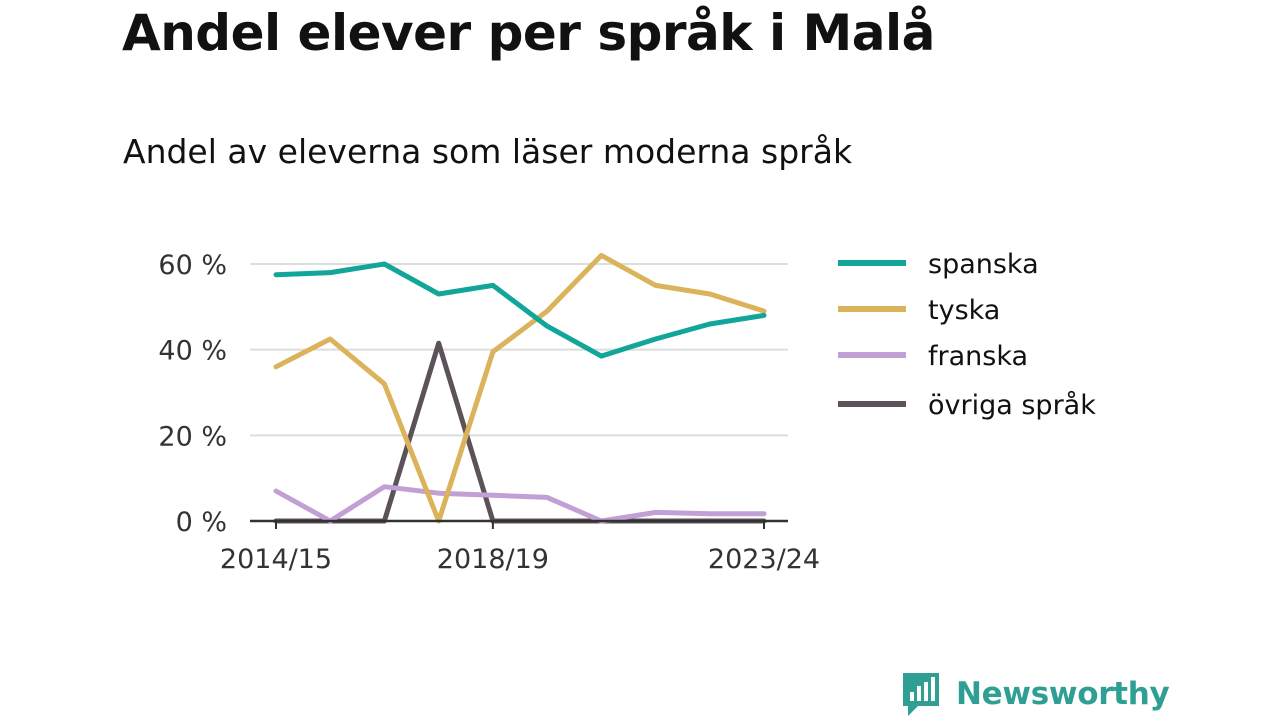 The height and width of the screenshot is (720, 1280). Describe the element at coordinates (192, 351) in the screenshot. I see `y-tick-label: 40 %` at that location.